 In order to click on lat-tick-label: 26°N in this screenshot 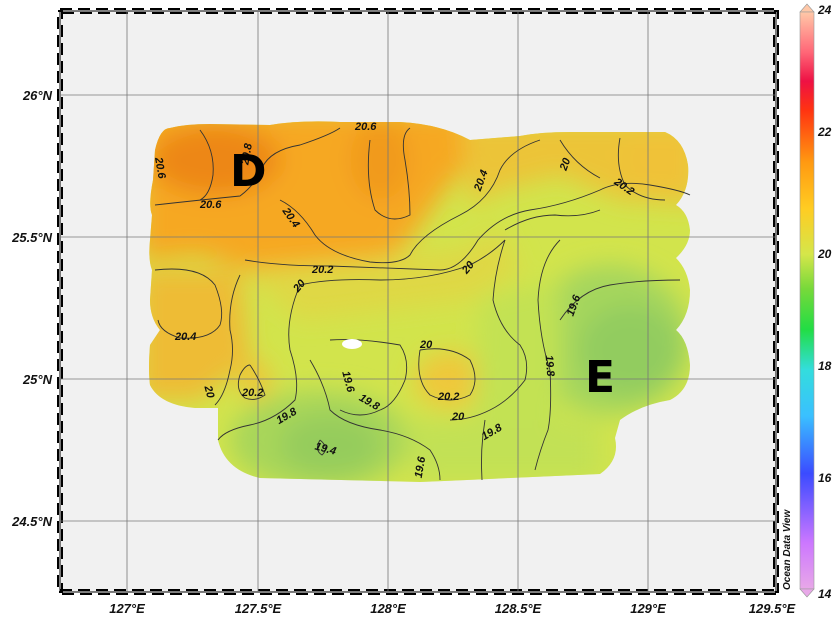, I will do `click(37, 95)`.